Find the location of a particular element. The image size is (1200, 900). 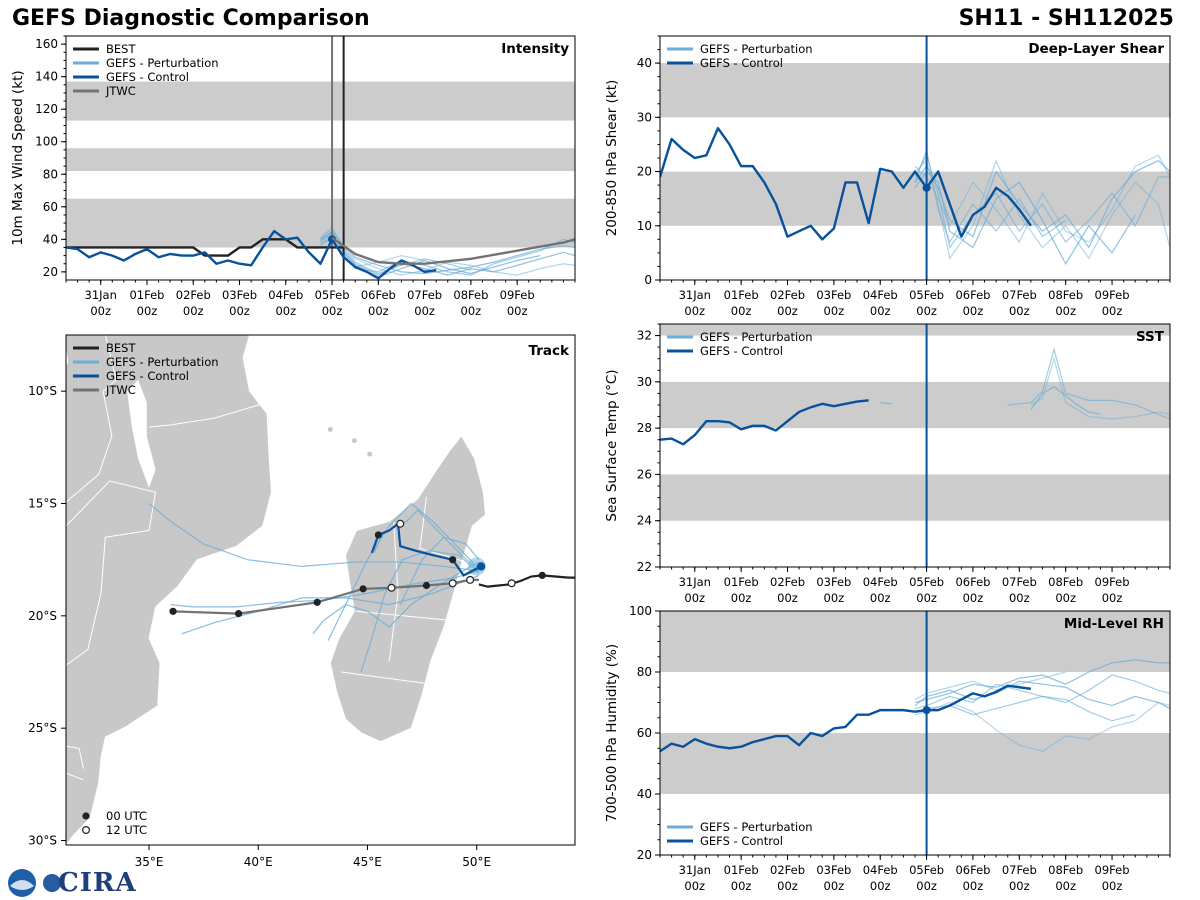

intensity-ytick-label: 100 is located at coordinates (46, 142).